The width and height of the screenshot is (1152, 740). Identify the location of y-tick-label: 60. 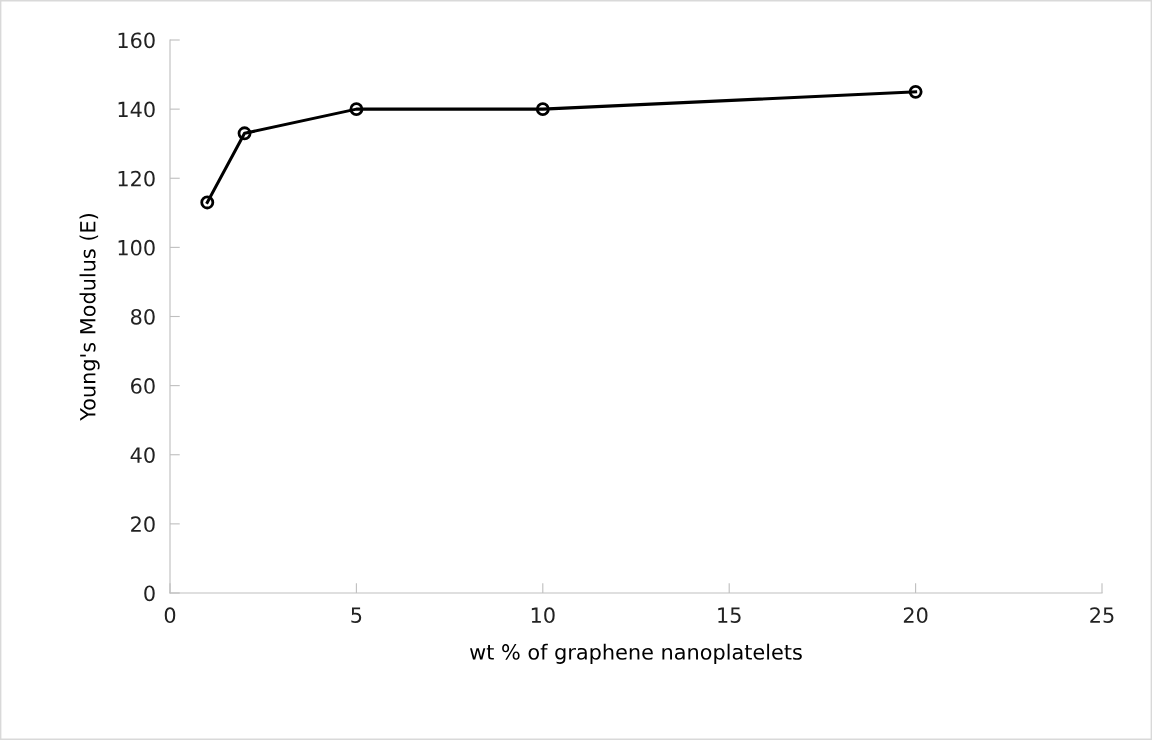
(143, 386).